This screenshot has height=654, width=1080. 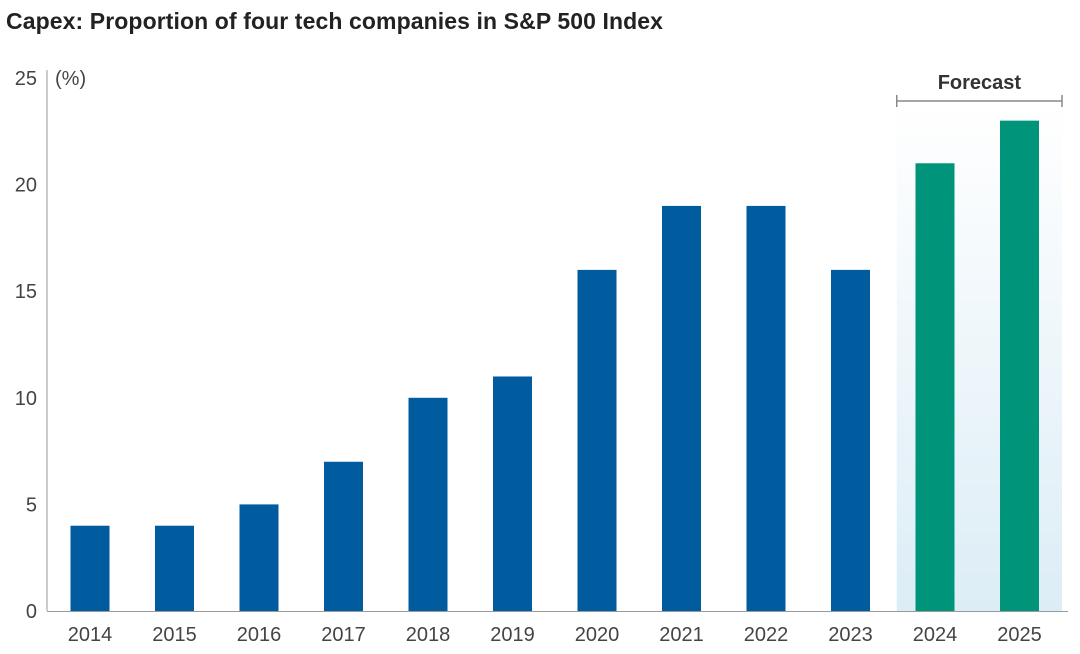 I want to click on x-tick-label: 2025, so click(x=1019, y=635).